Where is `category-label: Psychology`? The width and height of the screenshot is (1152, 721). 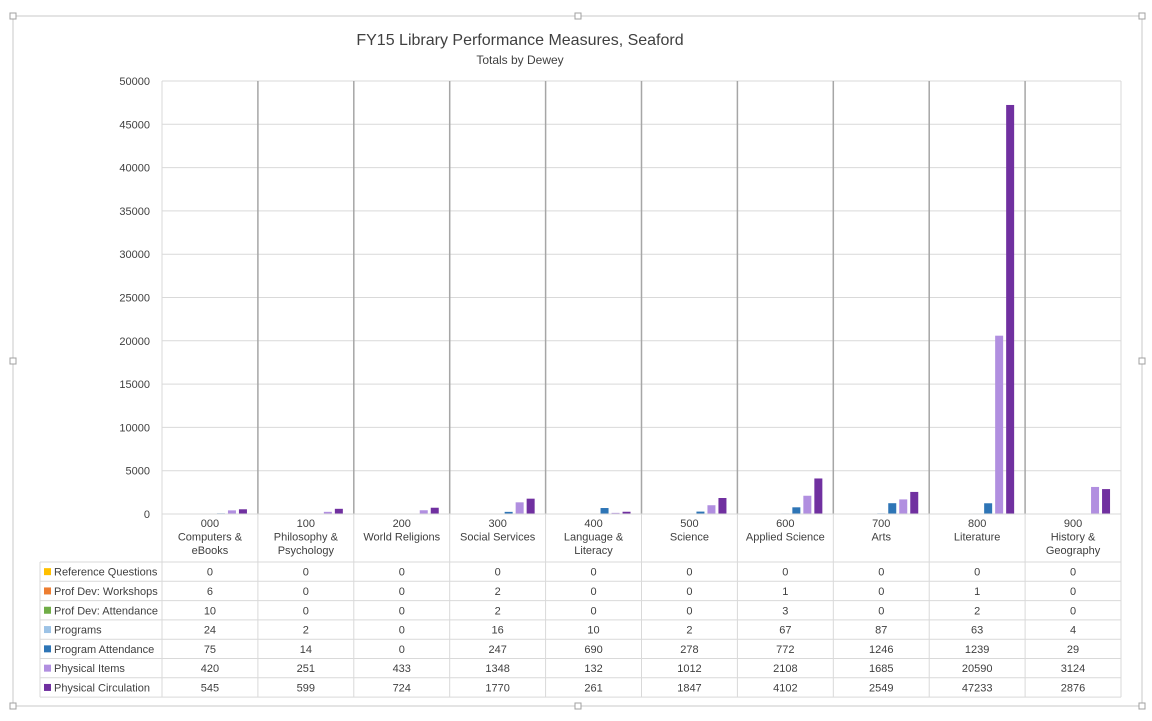
category-label: Psychology is located at coordinates (306, 551).